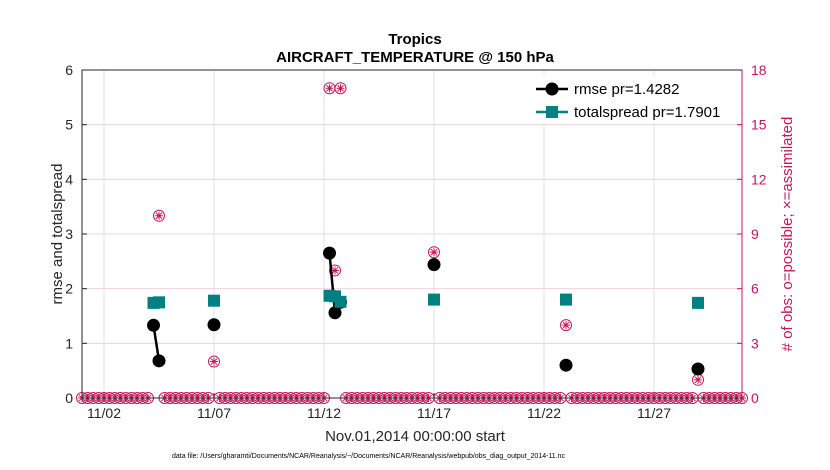 The image size is (830, 470). What do you see at coordinates (755, 234) in the screenshot?
I see `y2-tick-label: 9` at bounding box center [755, 234].